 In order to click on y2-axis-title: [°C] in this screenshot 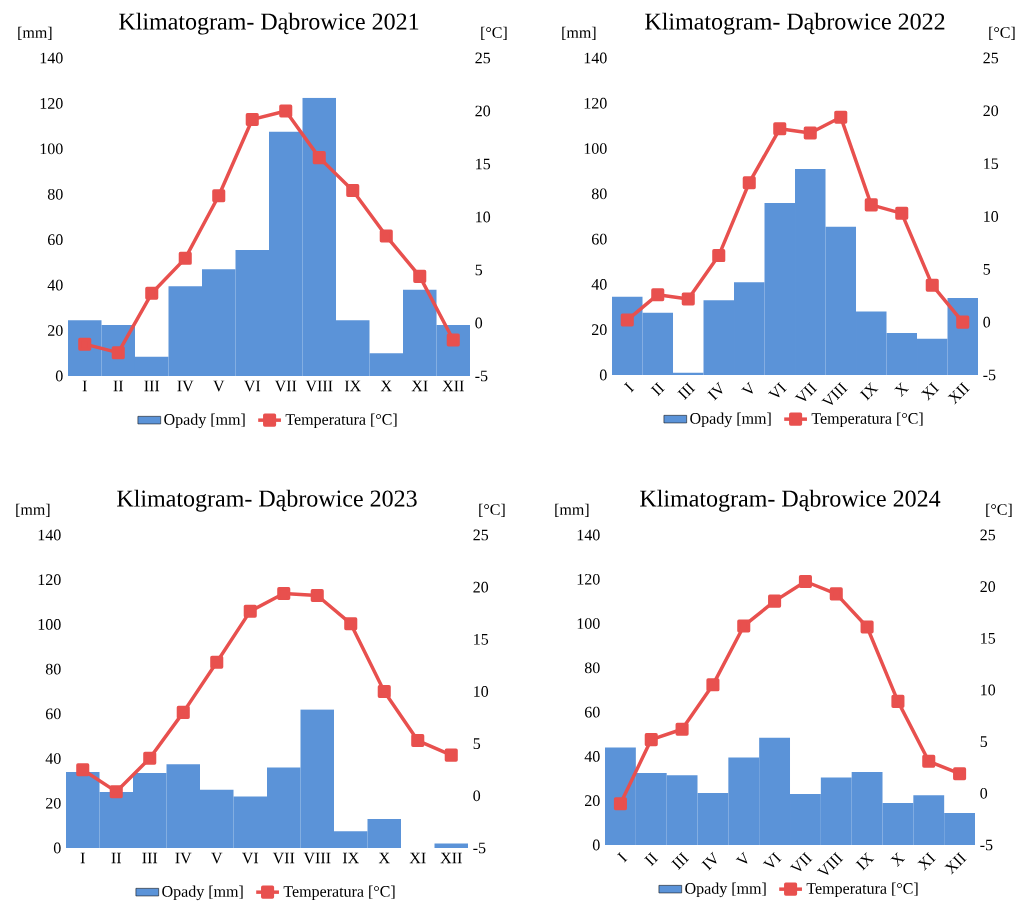, I will do `click(494, 33)`.